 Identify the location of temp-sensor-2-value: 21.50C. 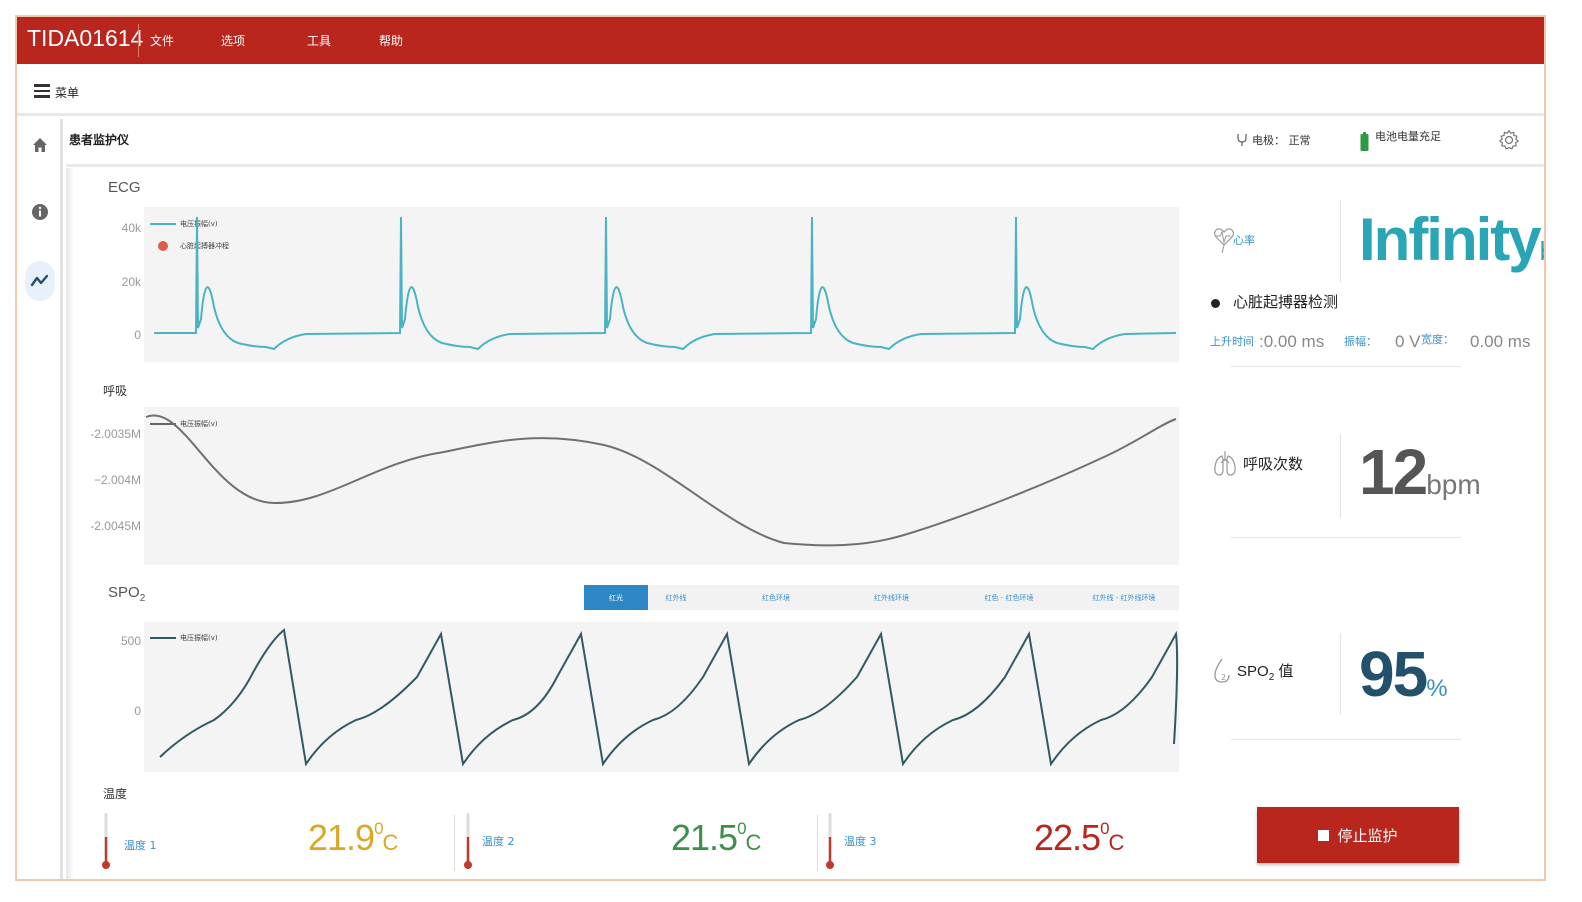
(716, 838).